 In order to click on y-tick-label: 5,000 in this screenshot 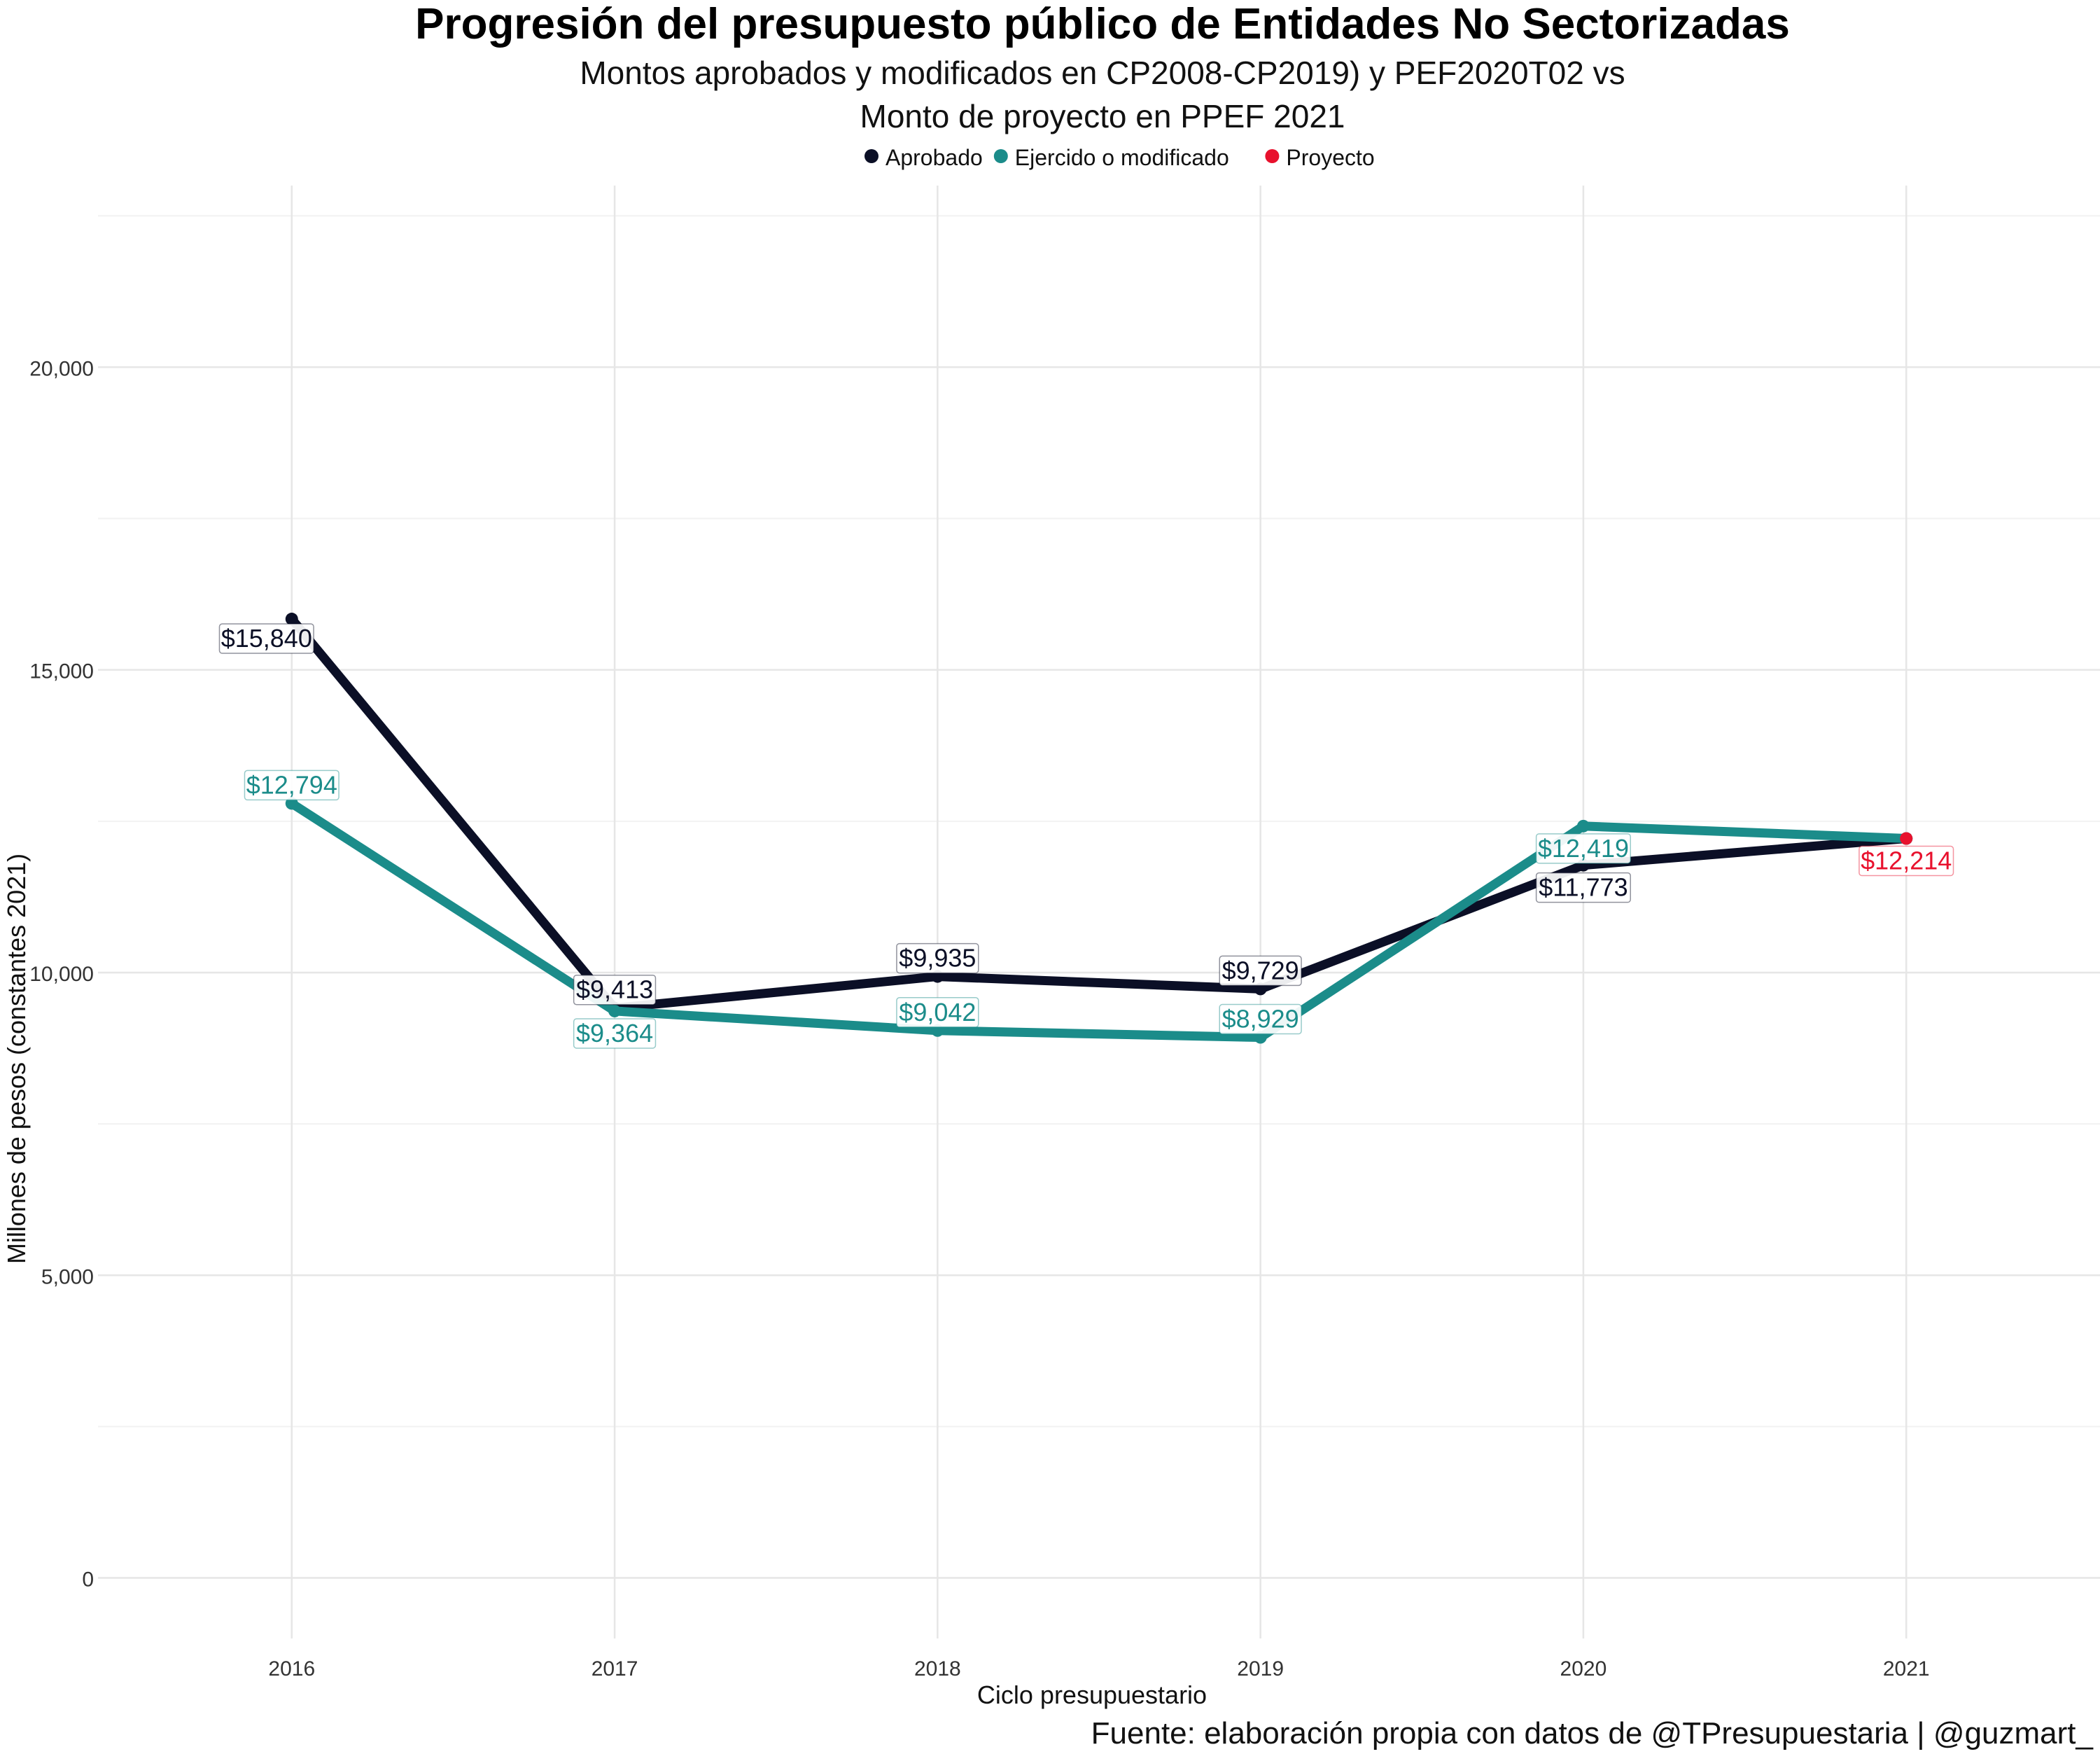, I will do `click(67, 1276)`.